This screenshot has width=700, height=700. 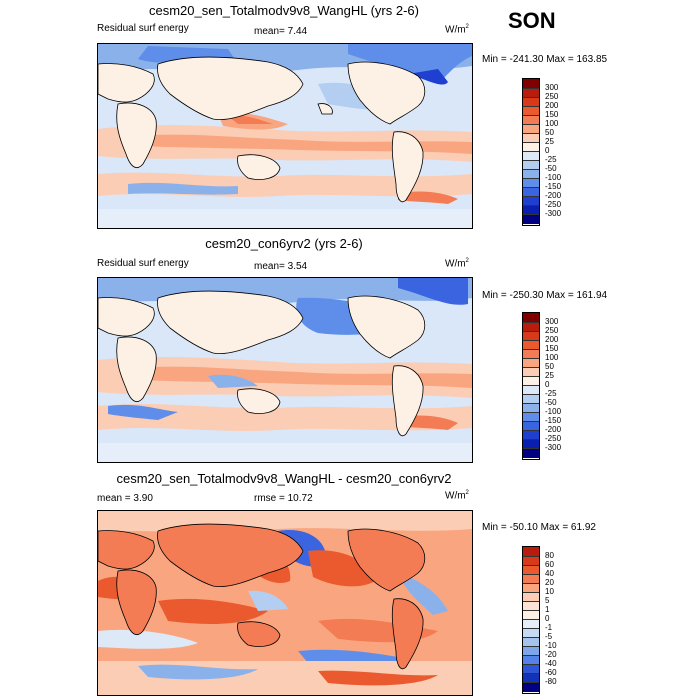 What do you see at coordinates (553, 411) in the screenshot?
I see `panel-2-tick-label: -100` at bounding box center [553, 411].